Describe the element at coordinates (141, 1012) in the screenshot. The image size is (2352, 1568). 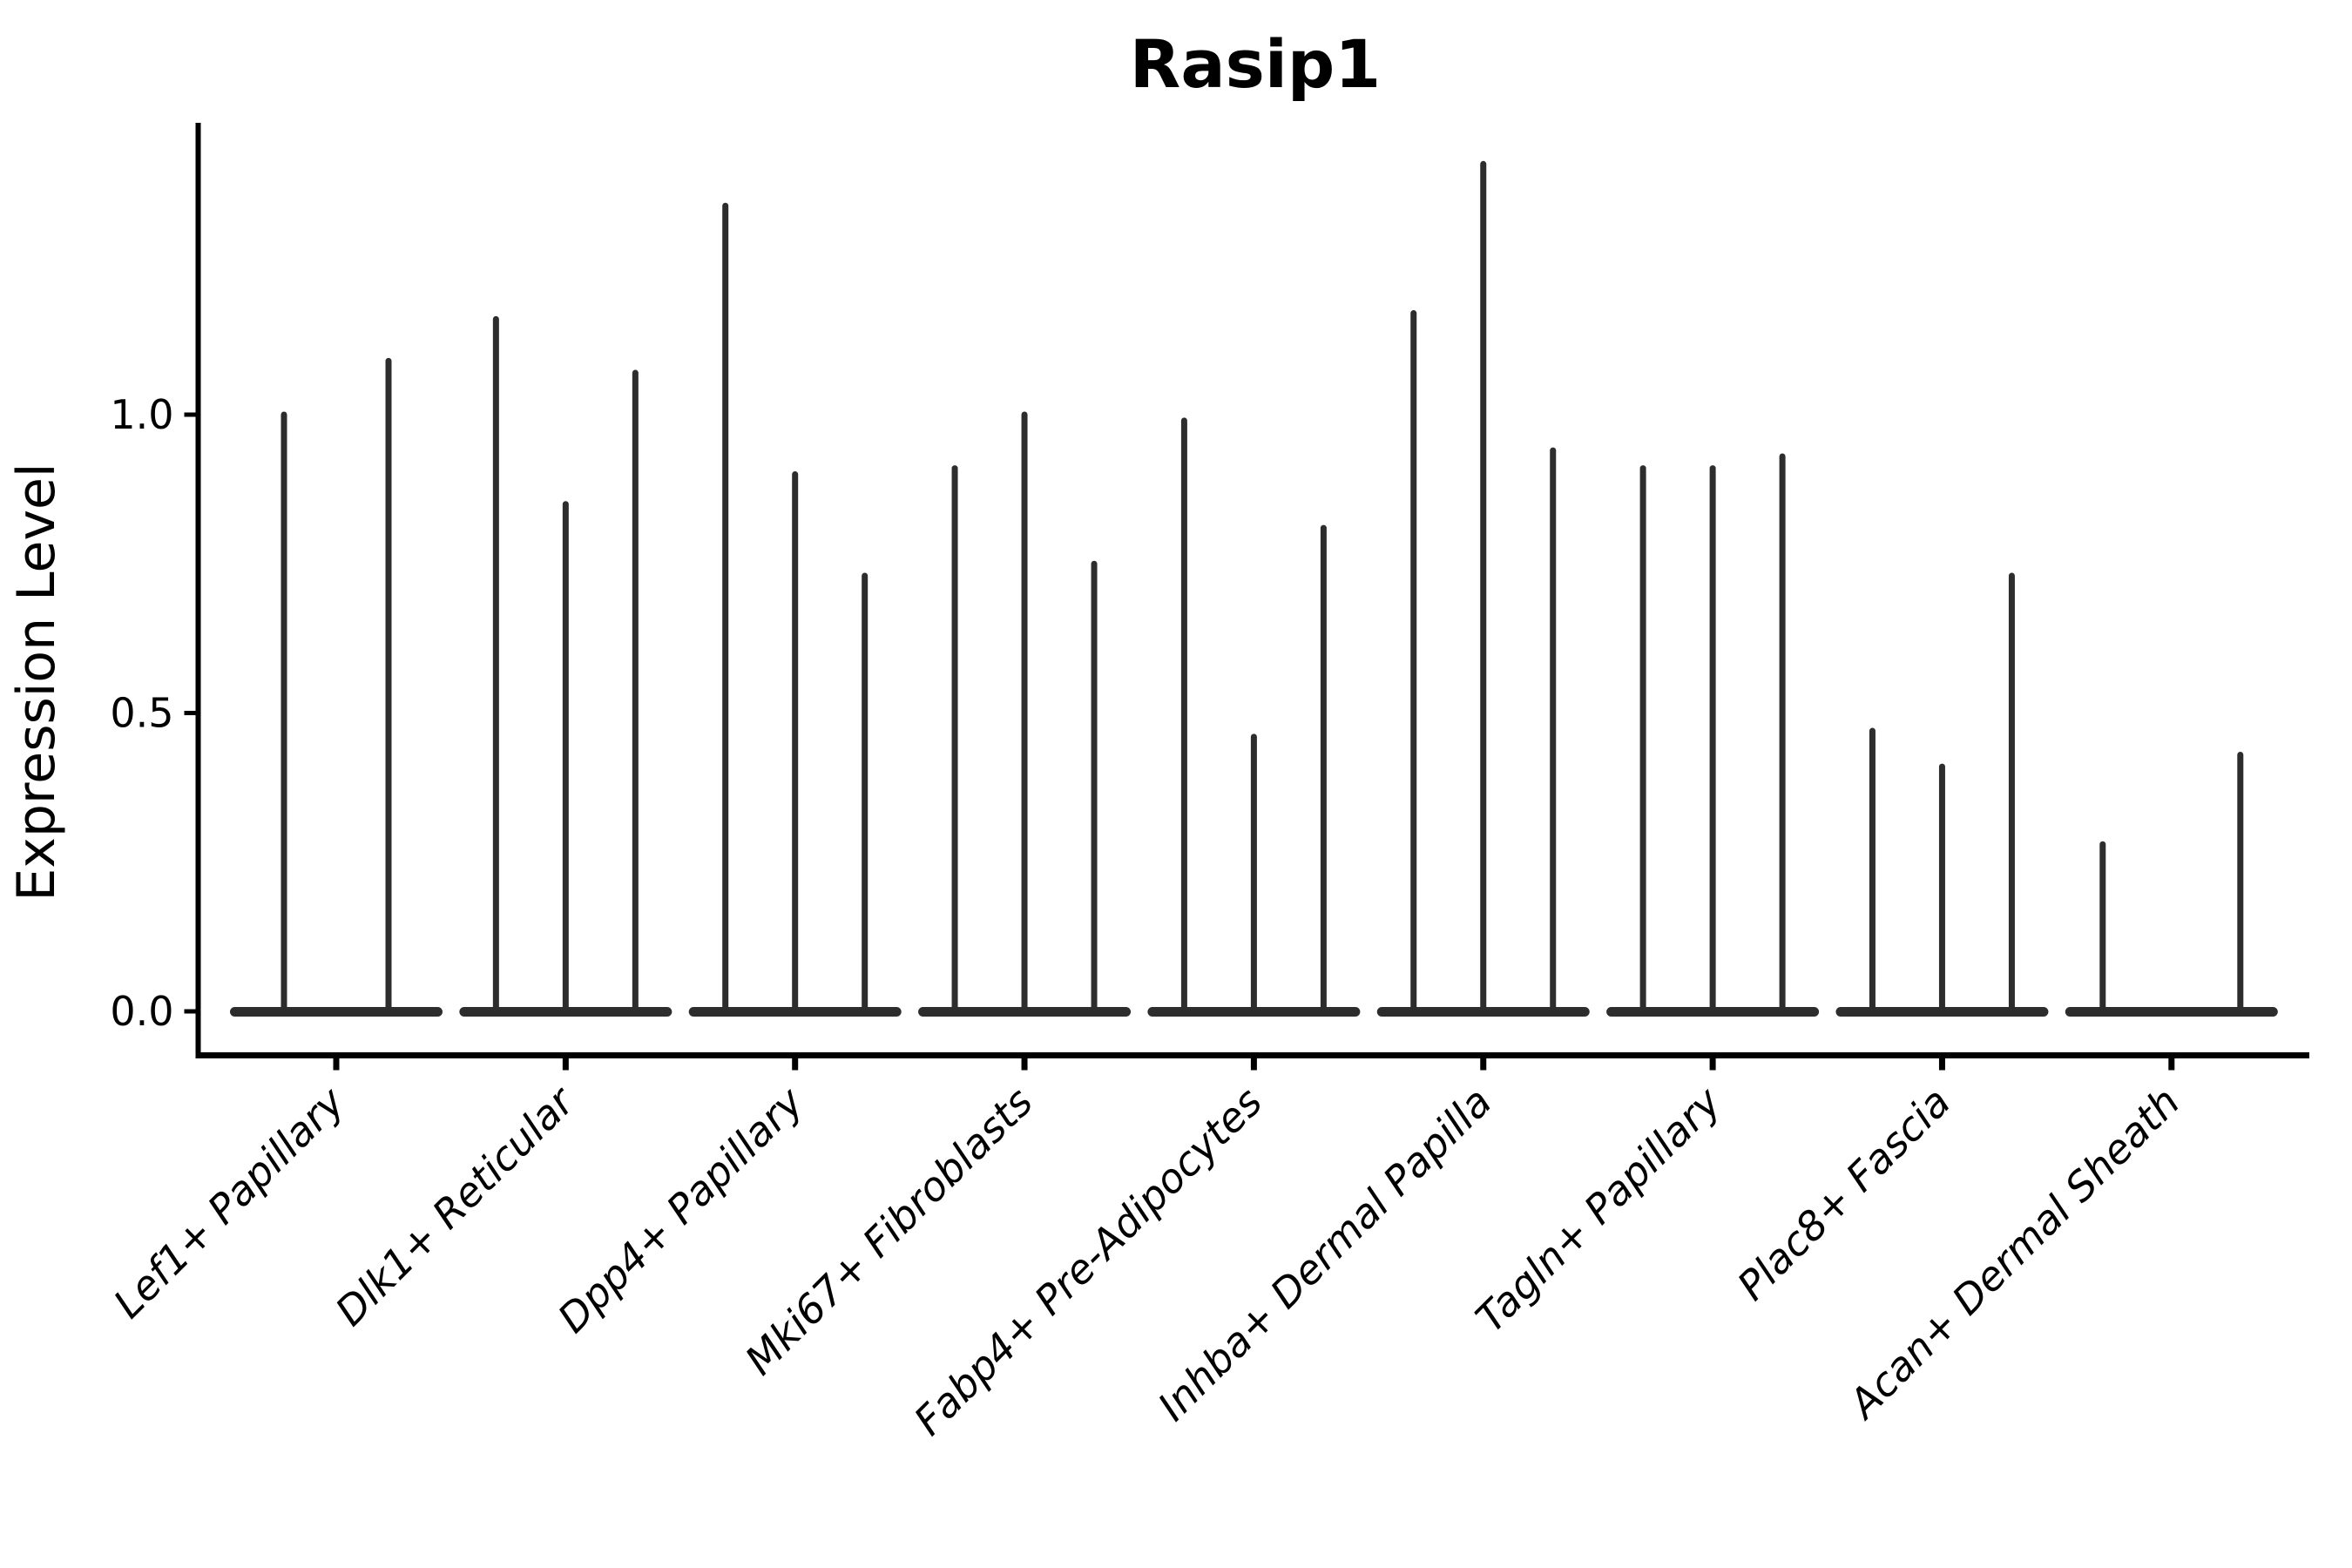
I see `y-tick-label: 0.0` at that location.